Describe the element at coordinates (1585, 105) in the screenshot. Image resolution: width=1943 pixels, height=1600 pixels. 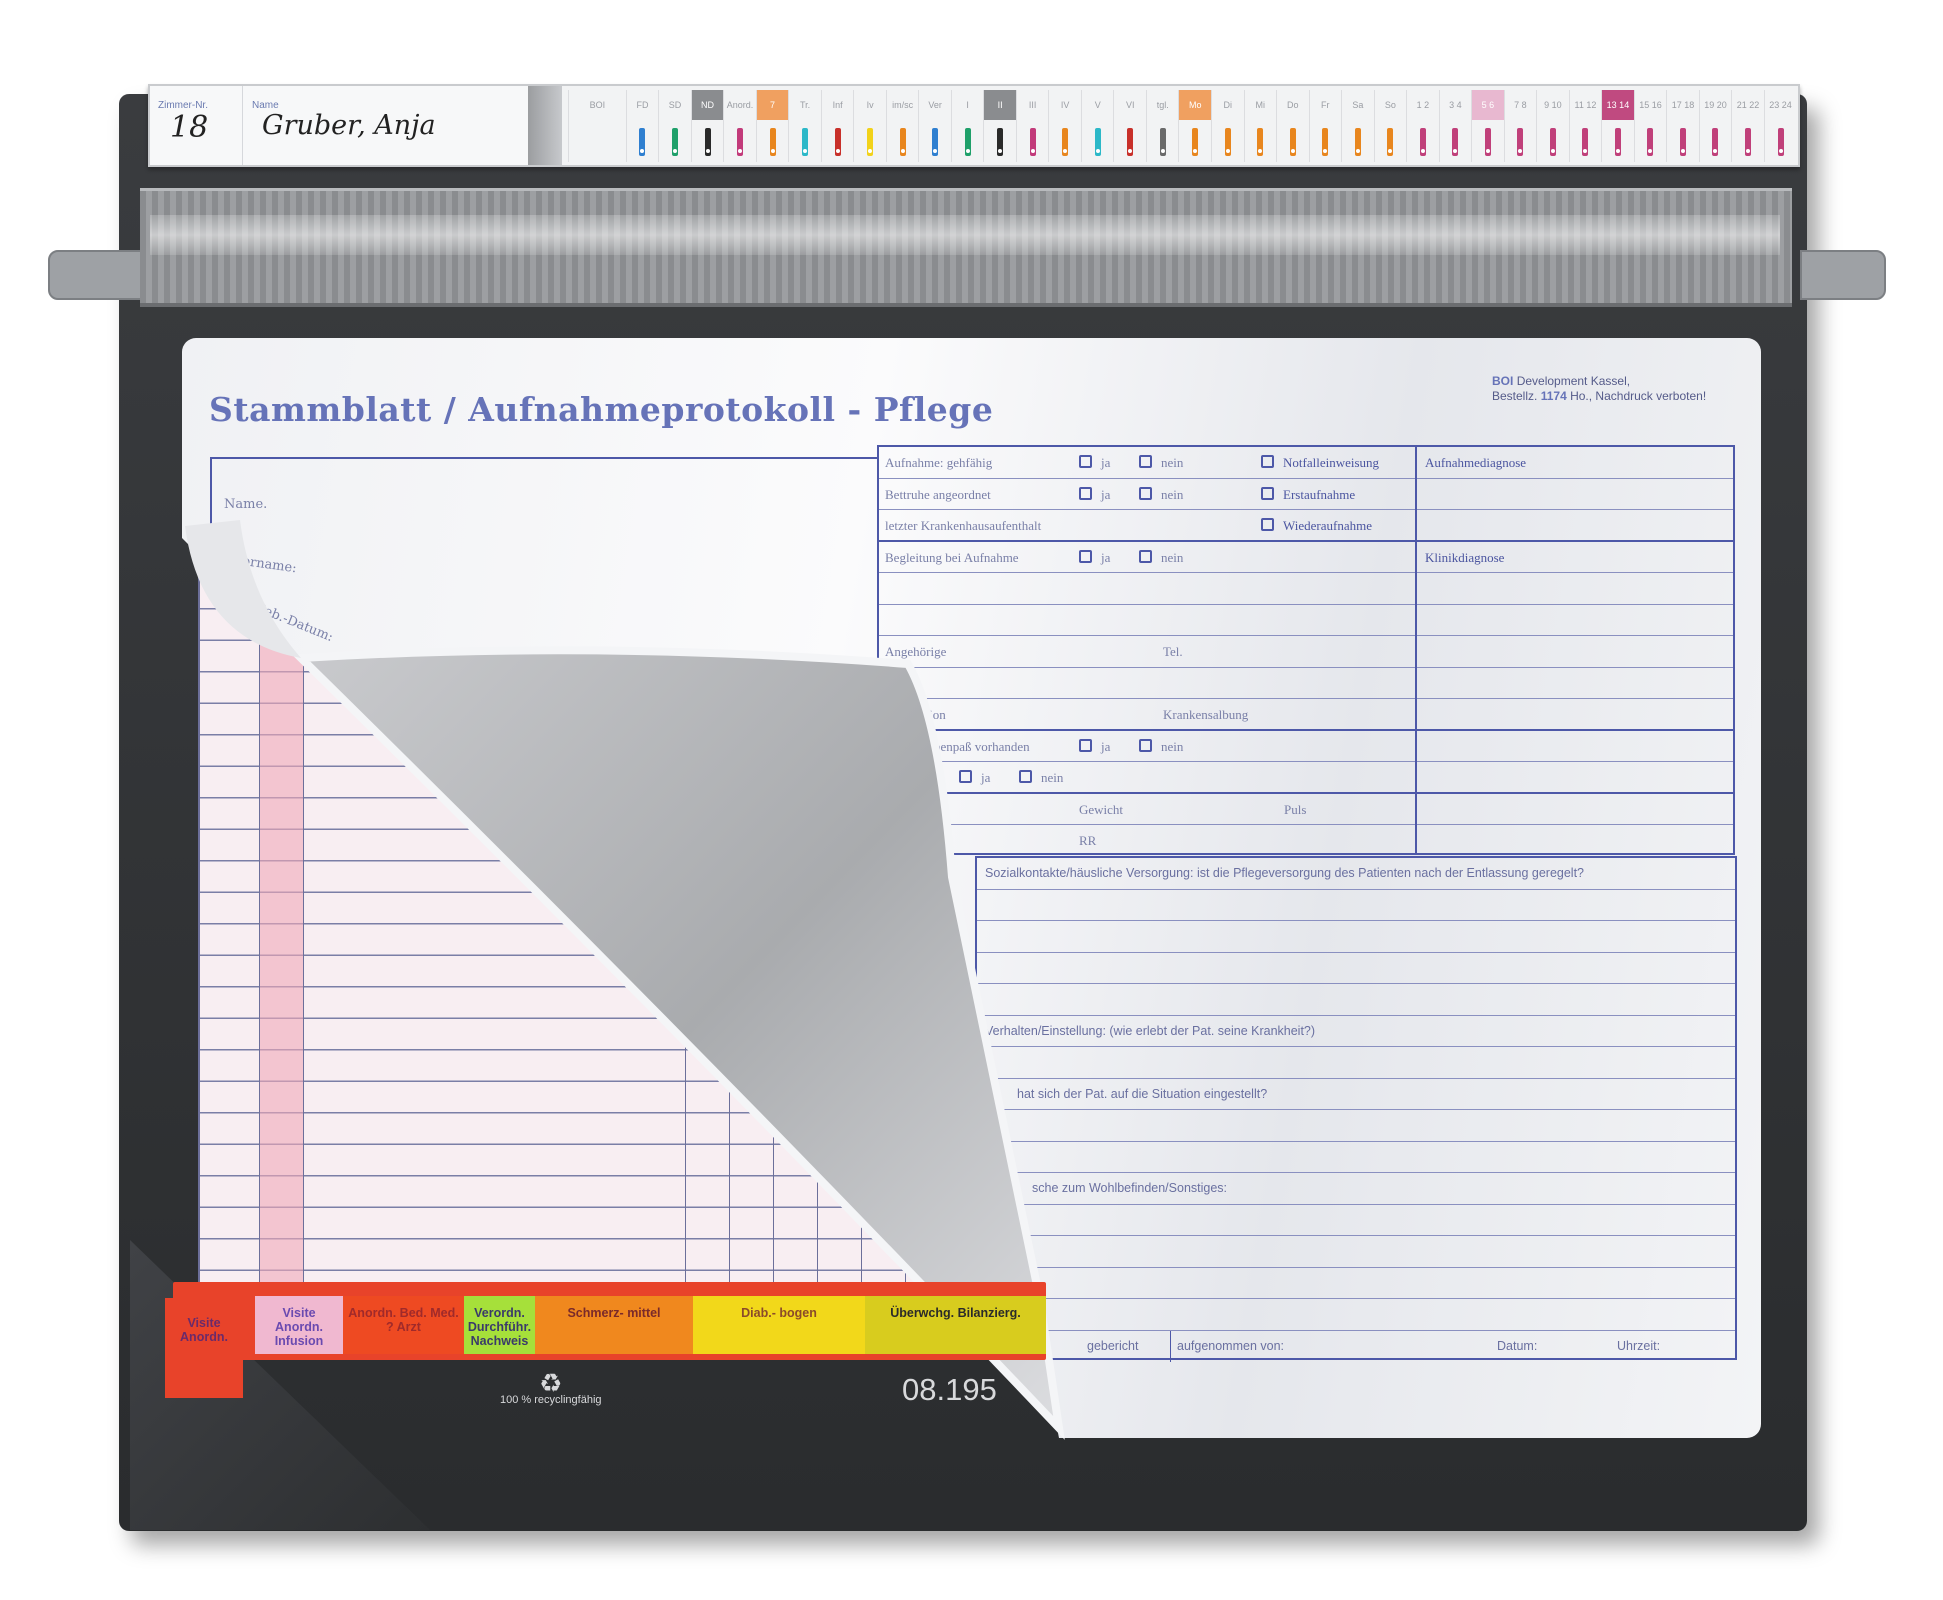
I see `signal-column-label: 11 12` at that location.